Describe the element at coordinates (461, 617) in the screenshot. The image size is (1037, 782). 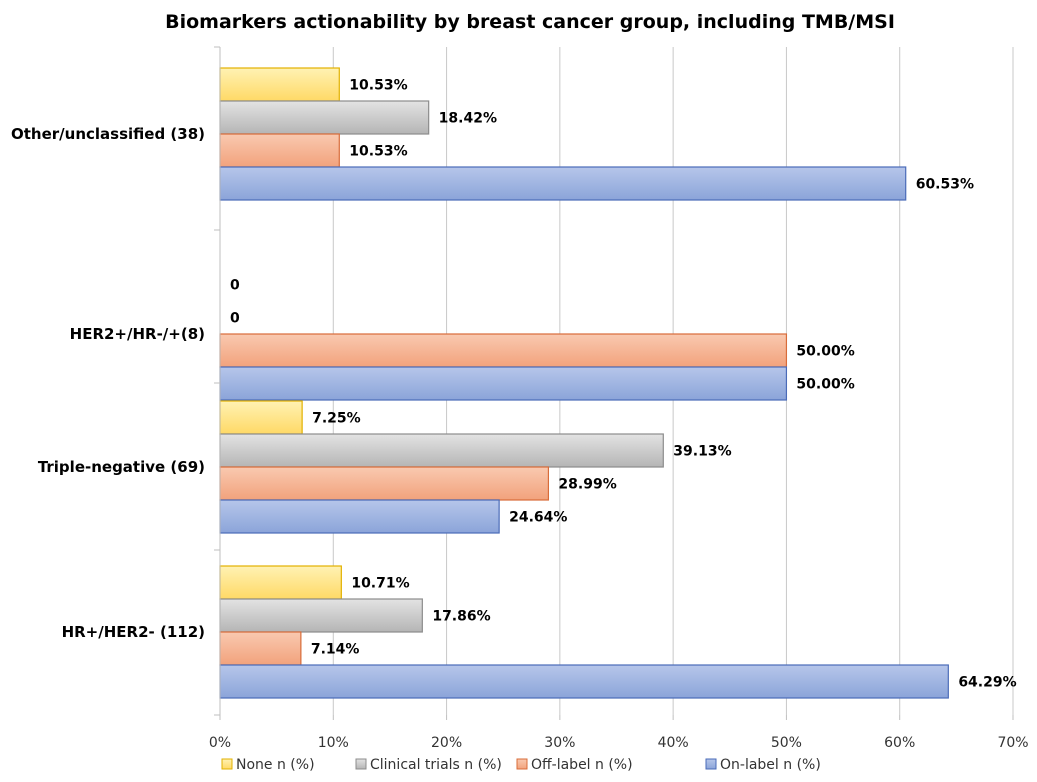
I see `data-label: 17.86%` at that location.